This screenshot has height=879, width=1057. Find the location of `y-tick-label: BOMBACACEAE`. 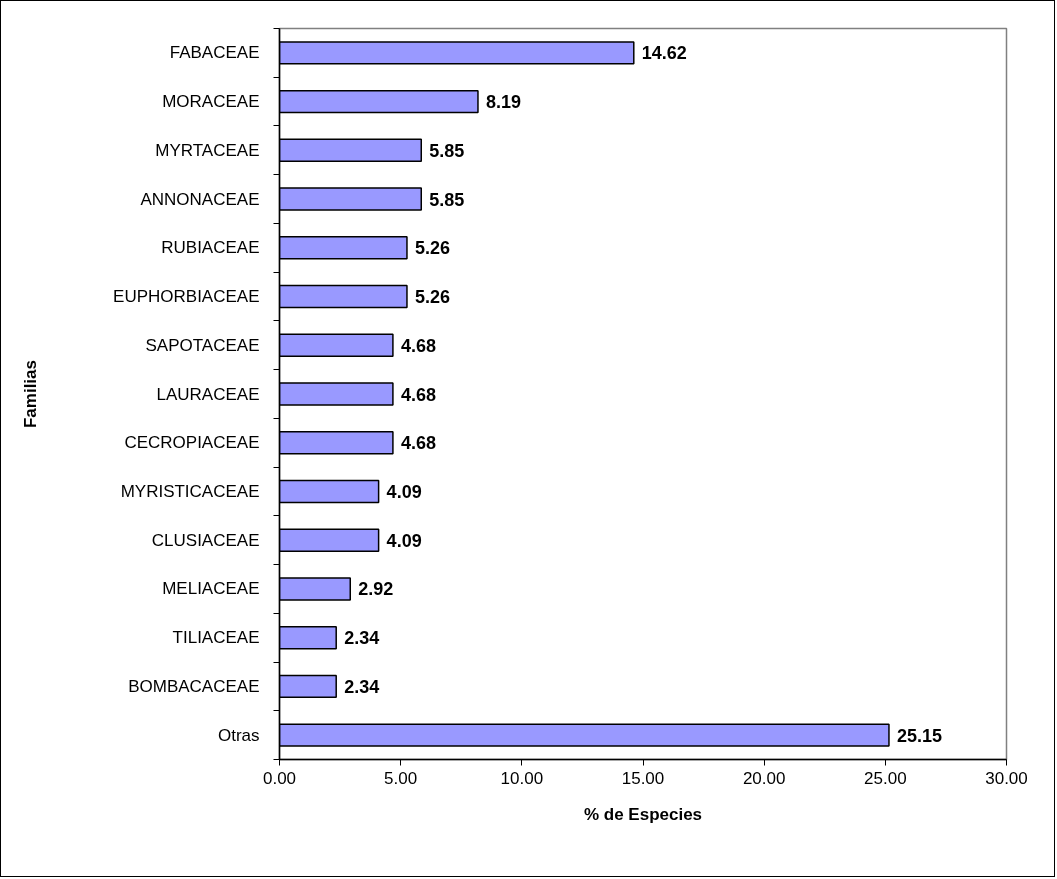

y-tick-label: BOMBACACEAE is located at coordinates (194, 686).